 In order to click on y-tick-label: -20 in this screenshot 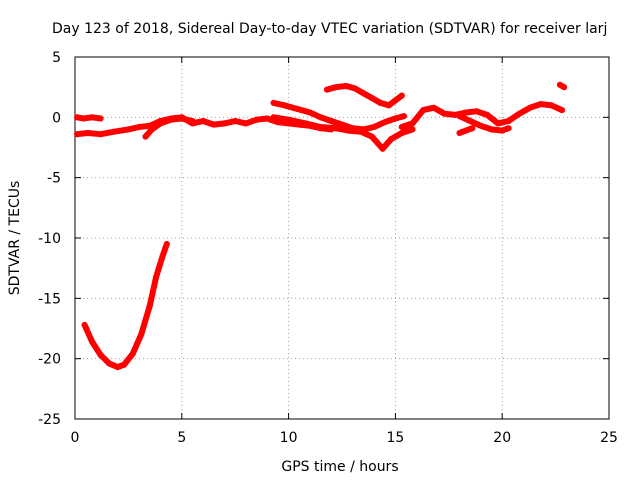, I will do `click(49, 360)`.